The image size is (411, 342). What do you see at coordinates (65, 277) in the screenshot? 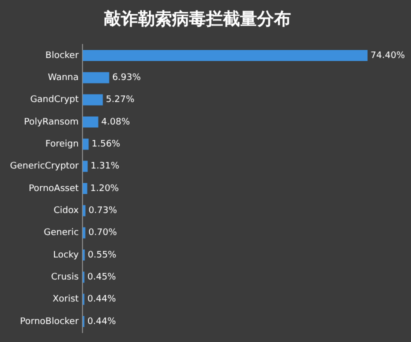
I see `y-tick-label: Crusis` at bounding box center [65, 277].